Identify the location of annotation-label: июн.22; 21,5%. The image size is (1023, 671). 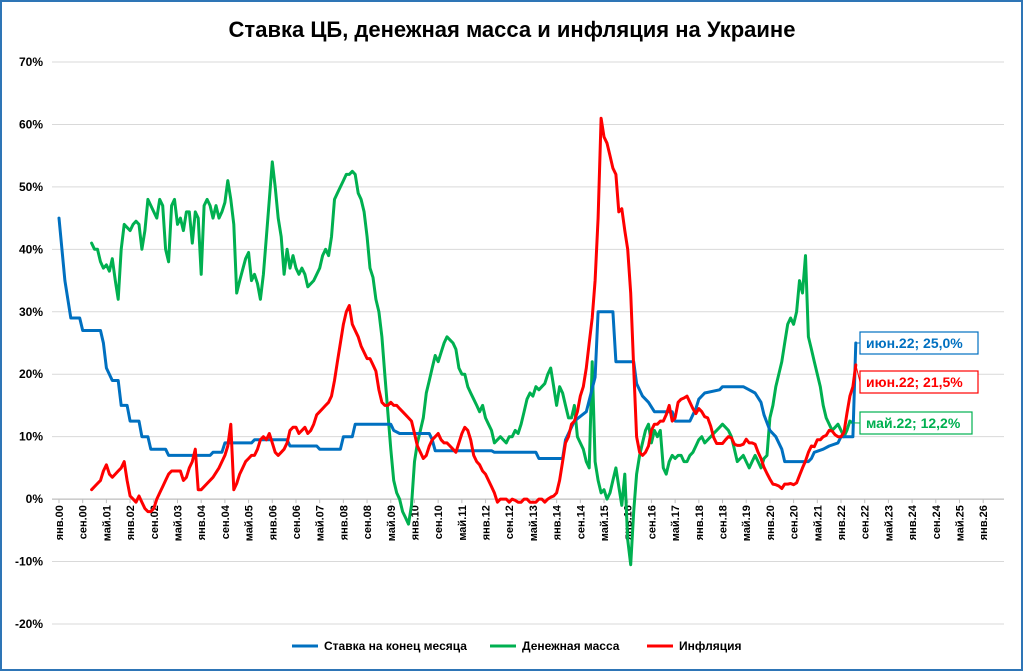
(914, 382).